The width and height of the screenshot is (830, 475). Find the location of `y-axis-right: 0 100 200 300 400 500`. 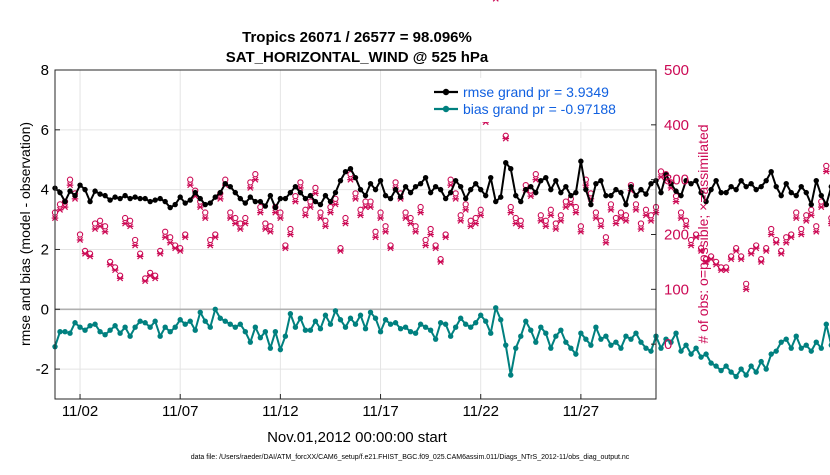

y-axis-right: 0 100 200 300 400 500 is located at coordinates (670, 207).